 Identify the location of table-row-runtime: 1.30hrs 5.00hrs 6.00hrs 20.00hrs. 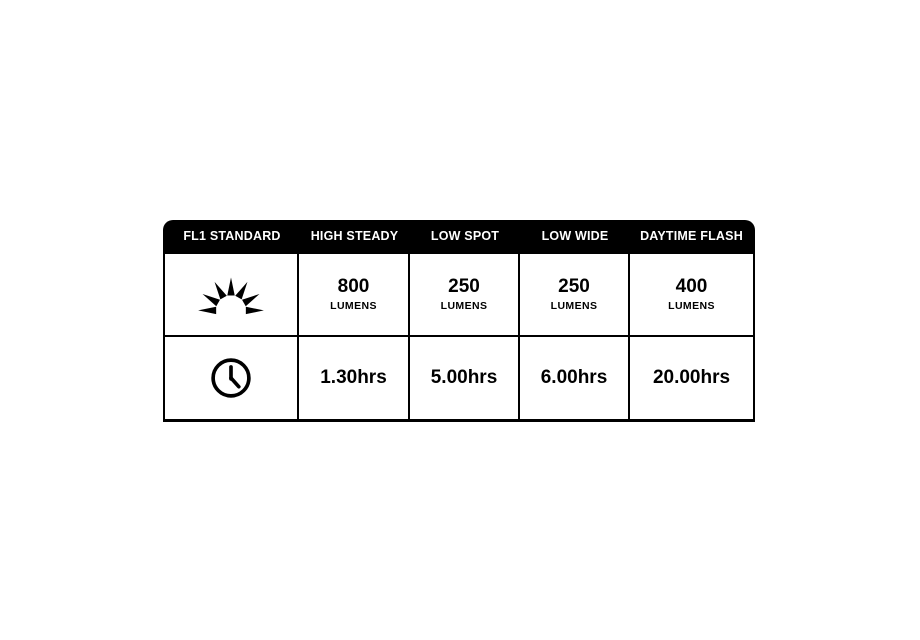
(459, 377).